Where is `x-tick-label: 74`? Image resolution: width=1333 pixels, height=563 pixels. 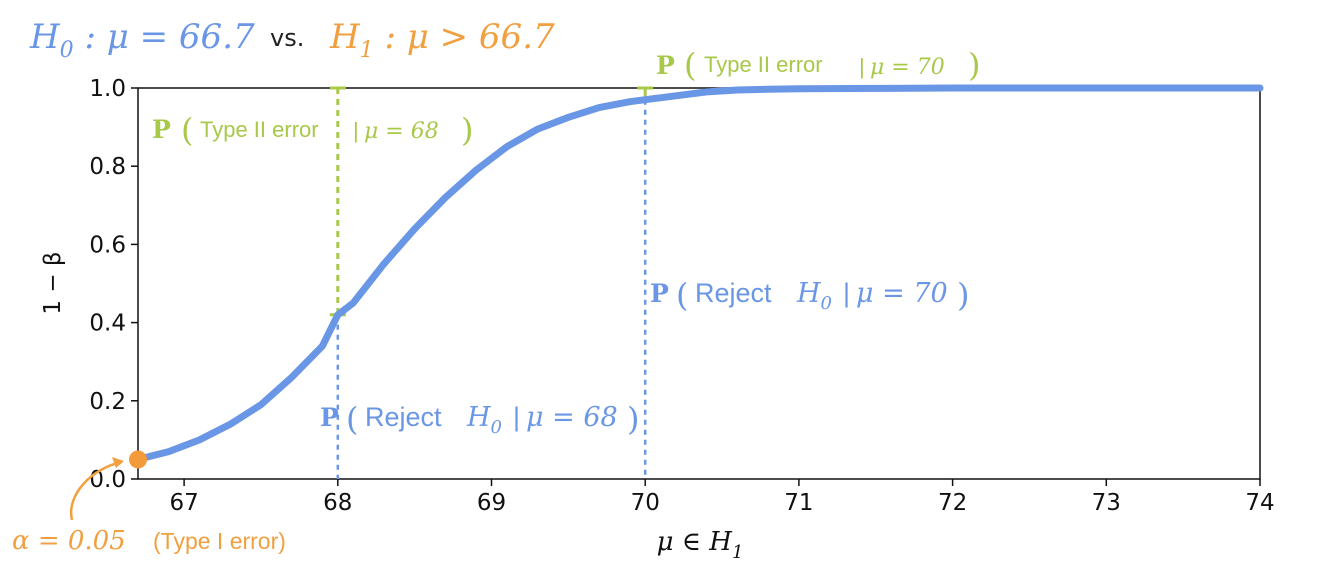
x-tick-label: 74 is located at coordinates (1259, 503).